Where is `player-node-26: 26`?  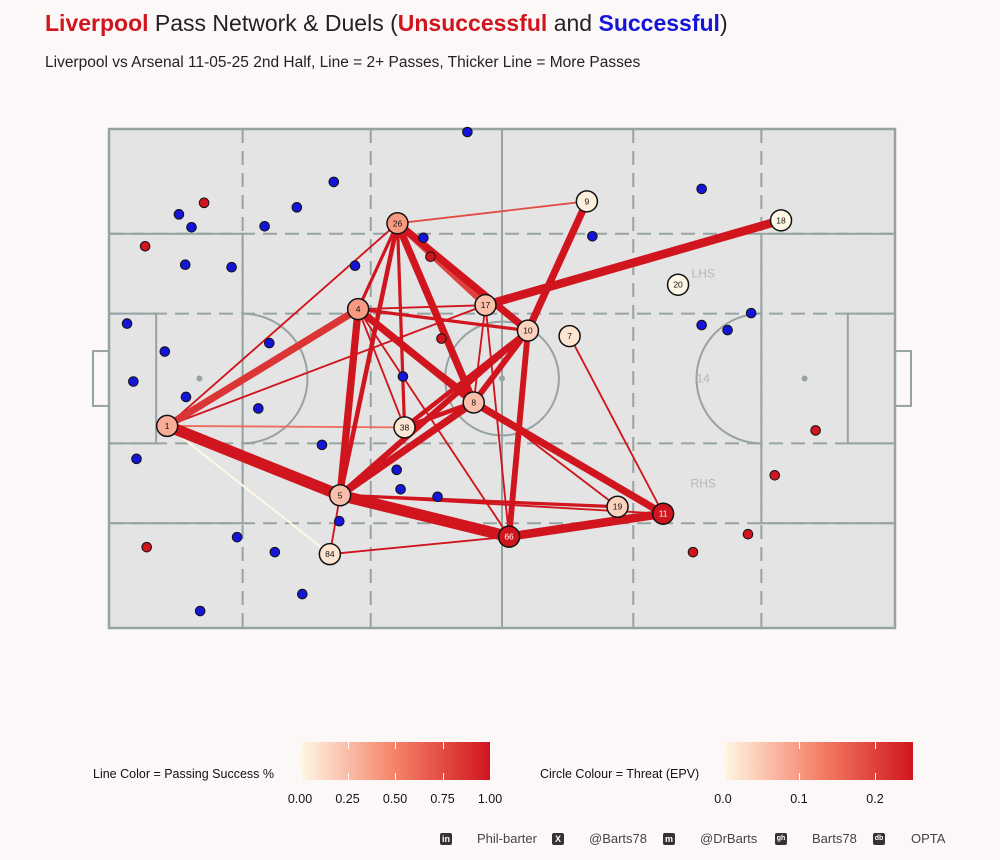 player-node-26: 26 is located at coordinates (397, 223).